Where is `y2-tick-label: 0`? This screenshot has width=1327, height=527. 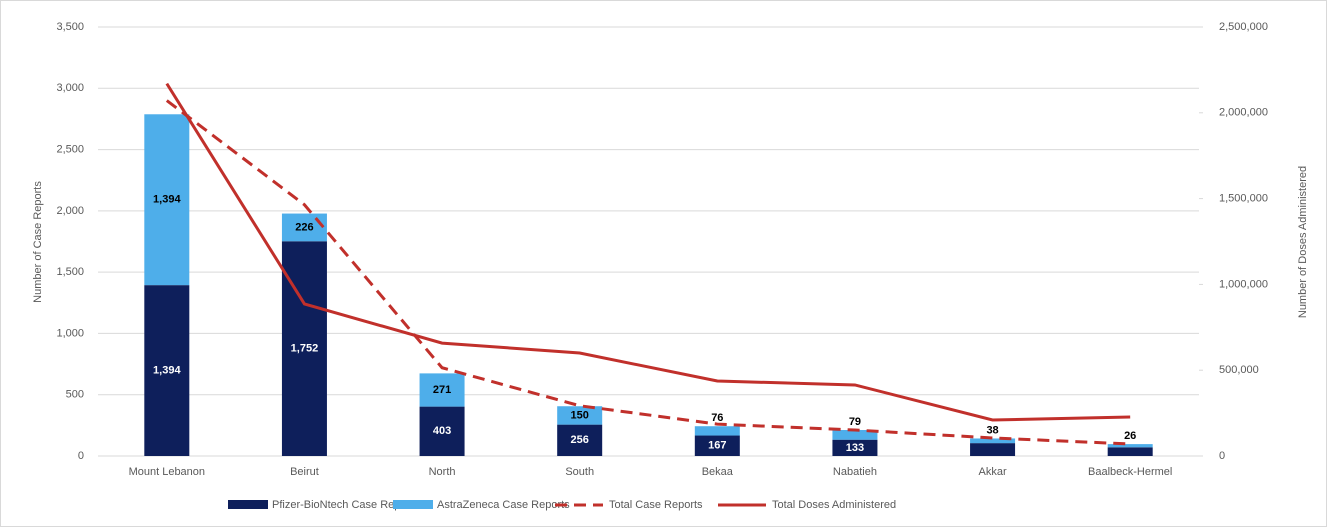 y2-tick-label: 0 is located at coordinates (1222, 456).